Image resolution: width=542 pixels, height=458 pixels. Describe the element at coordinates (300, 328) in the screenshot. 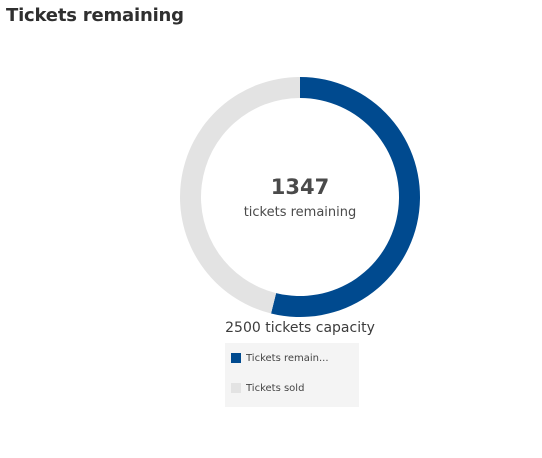

I see `capacity-label: 2500 tickets capacity` at that location.